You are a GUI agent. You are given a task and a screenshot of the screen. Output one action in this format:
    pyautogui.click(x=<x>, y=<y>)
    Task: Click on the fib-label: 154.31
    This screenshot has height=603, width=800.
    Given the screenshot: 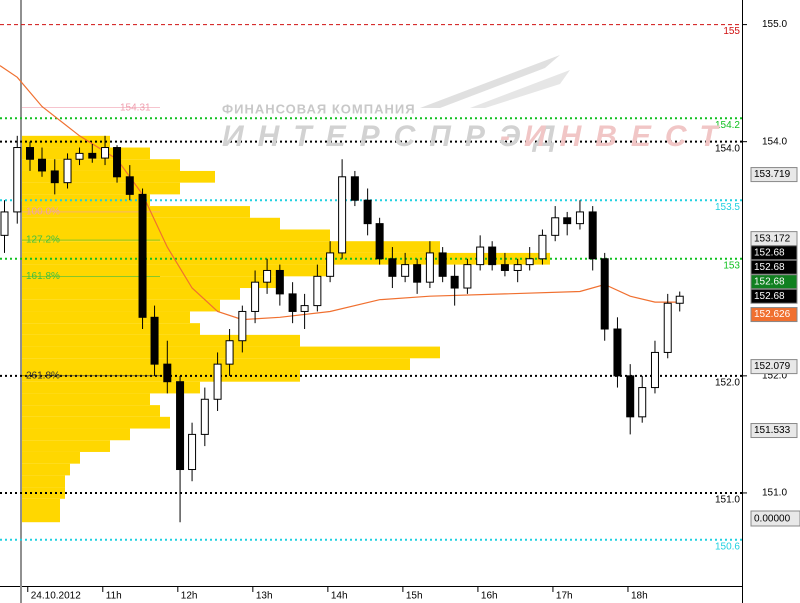 What is the action you would take?
    pyautogui.click(x=135, y=107)
    